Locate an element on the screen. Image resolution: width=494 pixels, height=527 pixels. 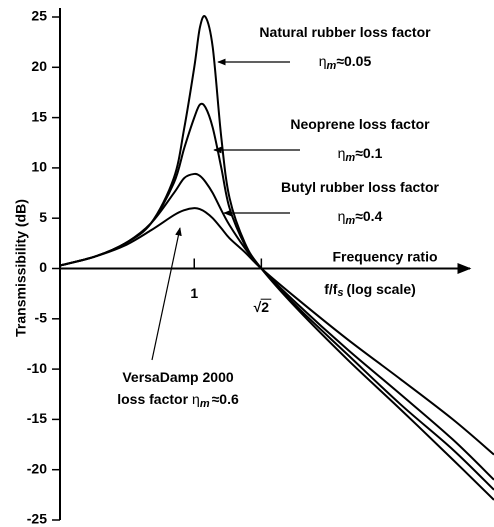
annotation-line: Natural rubber loss factor is located at coordinates (345, 32).